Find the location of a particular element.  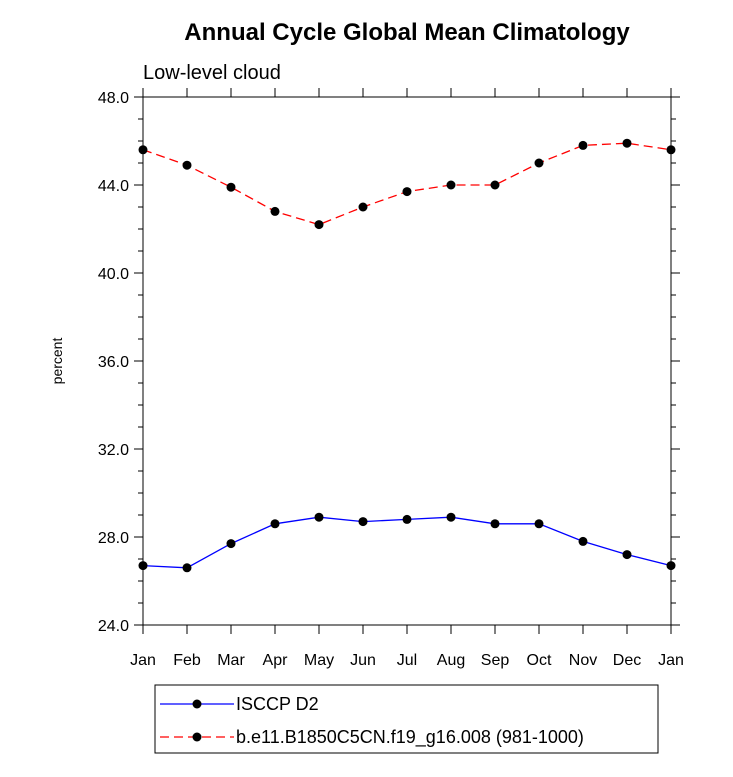

x-tick-labels: Jan Feb Mar Apr May Jun Jul Aug Sep Oct Nov Dec Jan is located at coordinates (407, 660).